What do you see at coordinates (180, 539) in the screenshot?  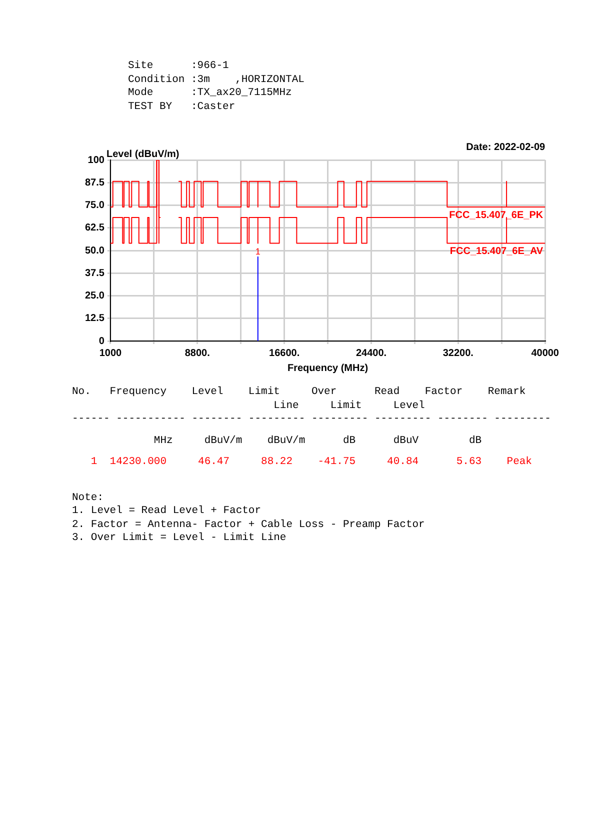 I see `text: 3. Over Limit = Level - Limit Line` at bounding box center [180, 539].